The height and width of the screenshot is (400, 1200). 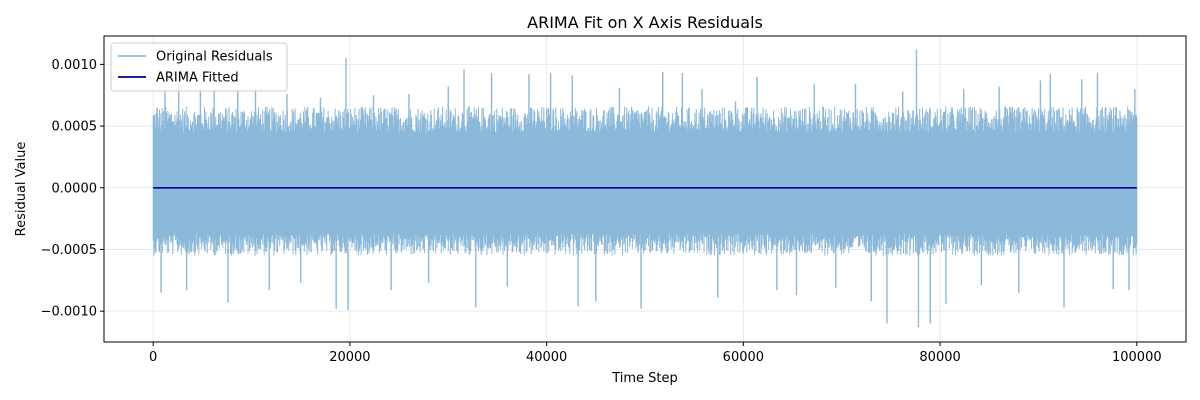 What do you see at coordinates (75, 188) in the screenshot?
I see `y-tick-label: 0.0000` at bounding box center [75, 188].